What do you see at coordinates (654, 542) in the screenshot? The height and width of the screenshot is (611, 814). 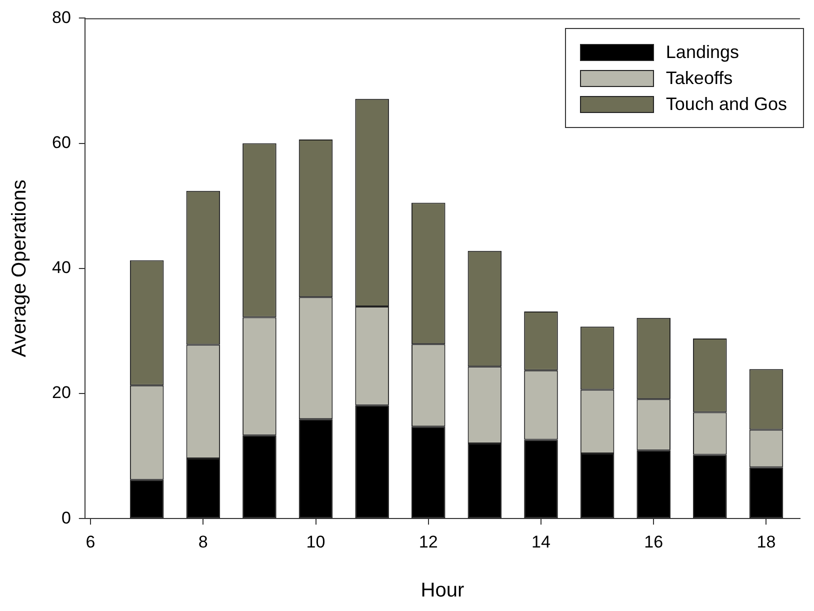 I see `x-tick-label: 16` at bounding box center [654, 542].